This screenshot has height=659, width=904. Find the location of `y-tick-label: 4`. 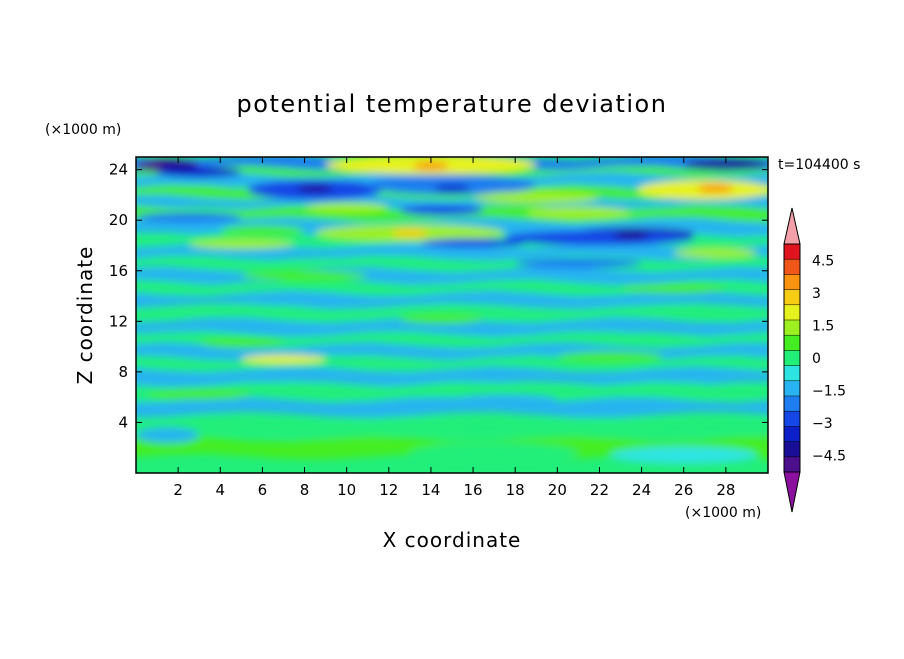

y-tick-label: 4 is located at coordinates (123, 422).